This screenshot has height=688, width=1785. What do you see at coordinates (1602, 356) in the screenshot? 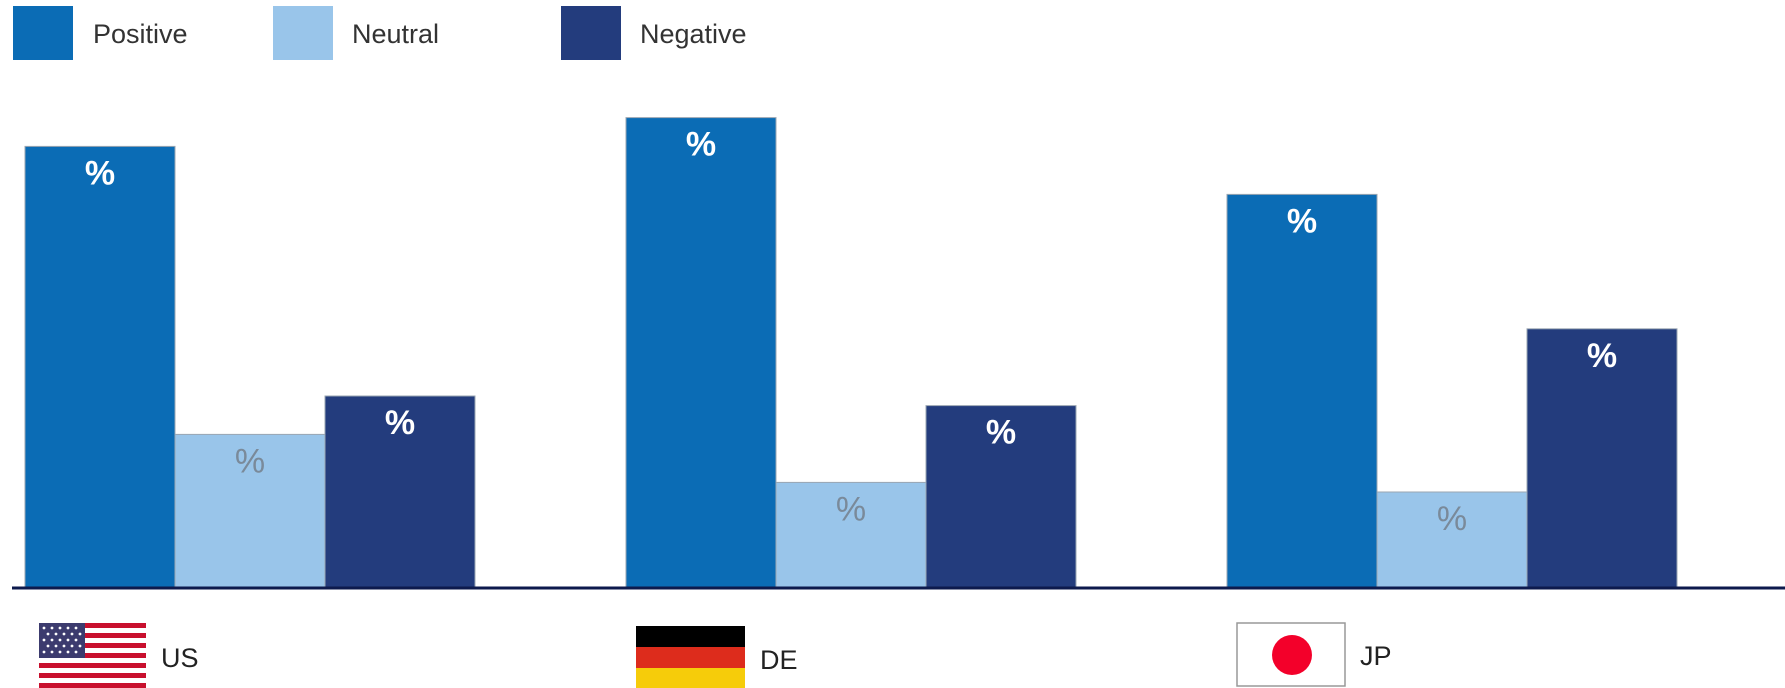
I see `bar-label-negative-jp: %` at bounding box center [1602, 356].